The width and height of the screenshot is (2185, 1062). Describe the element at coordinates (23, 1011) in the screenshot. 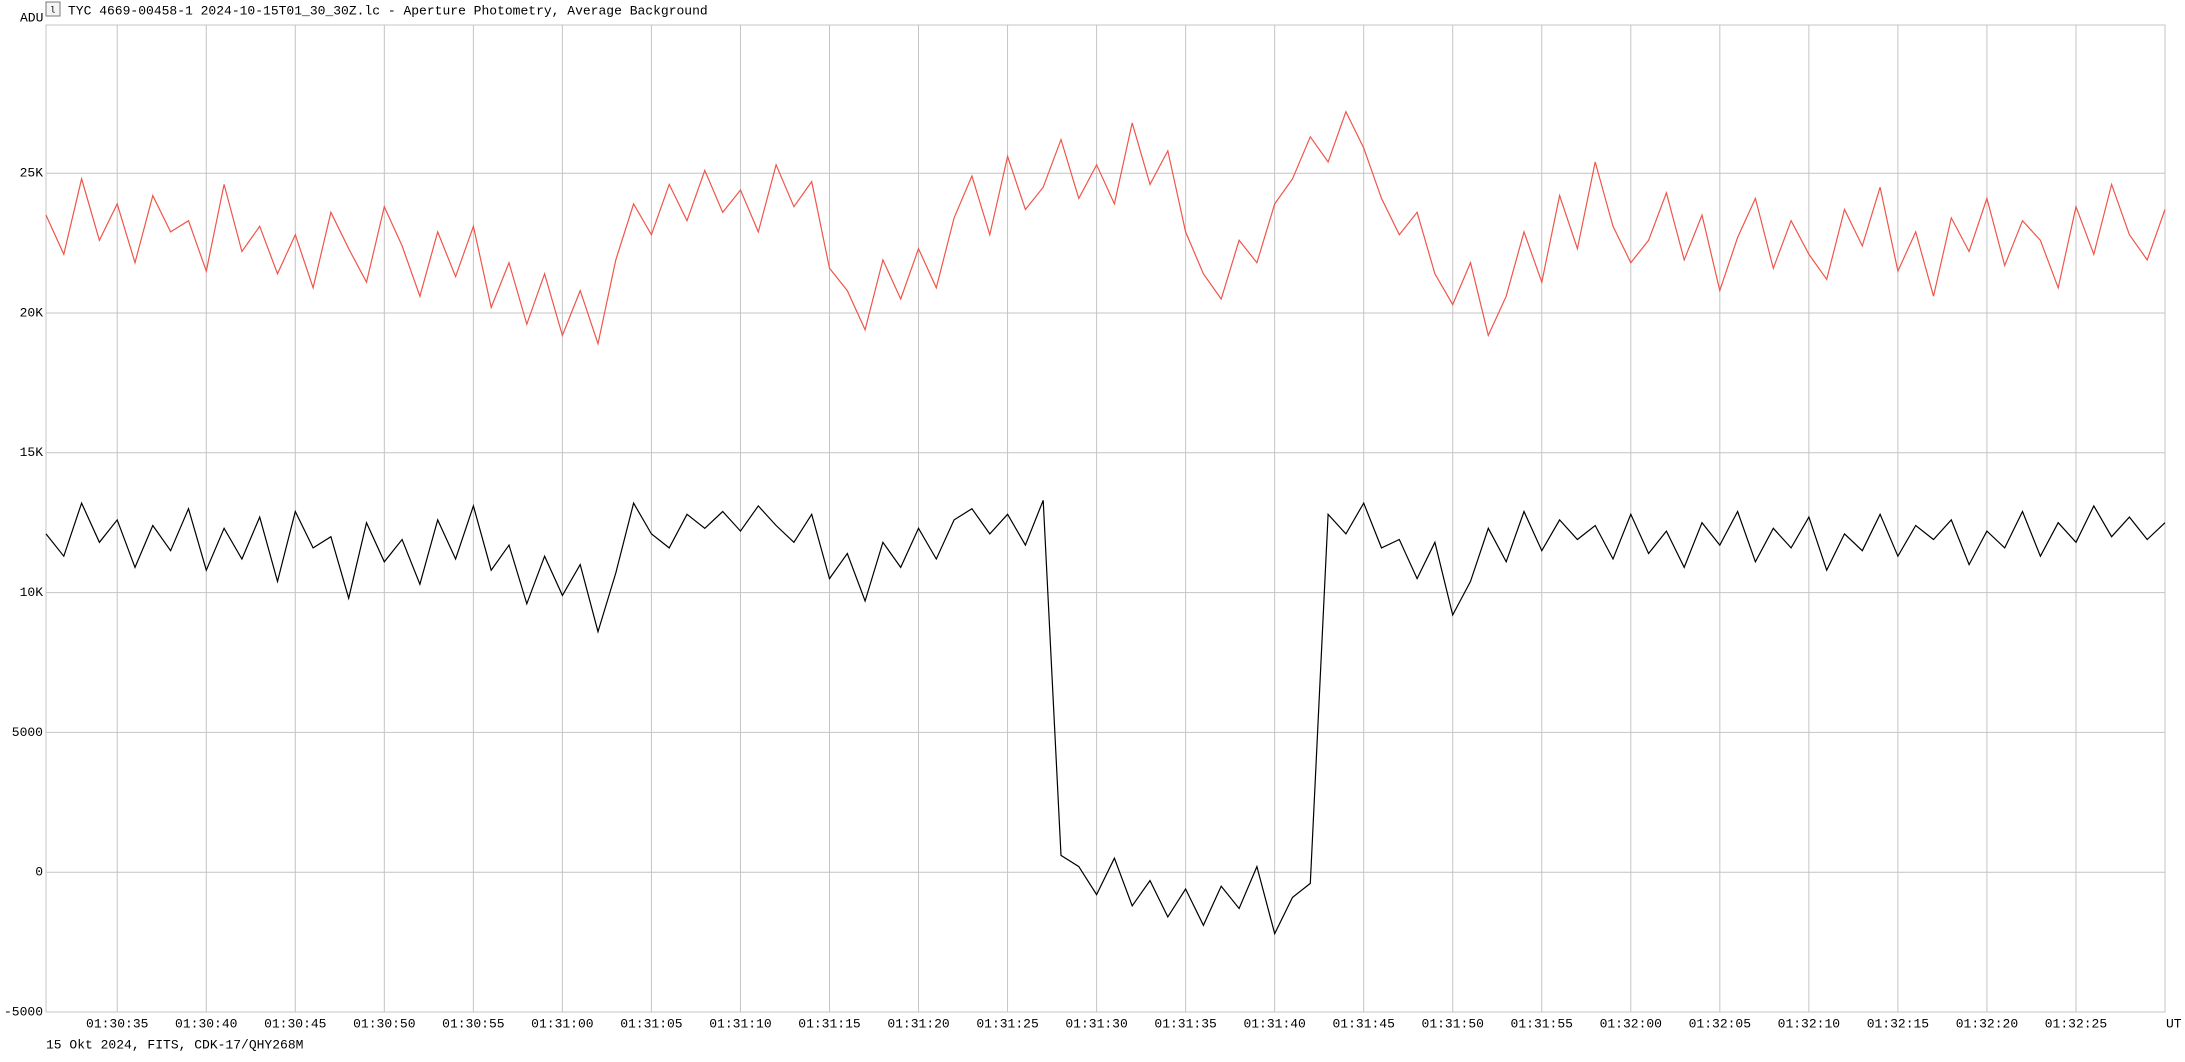

I see `y-tick-label: -5000` at that location.